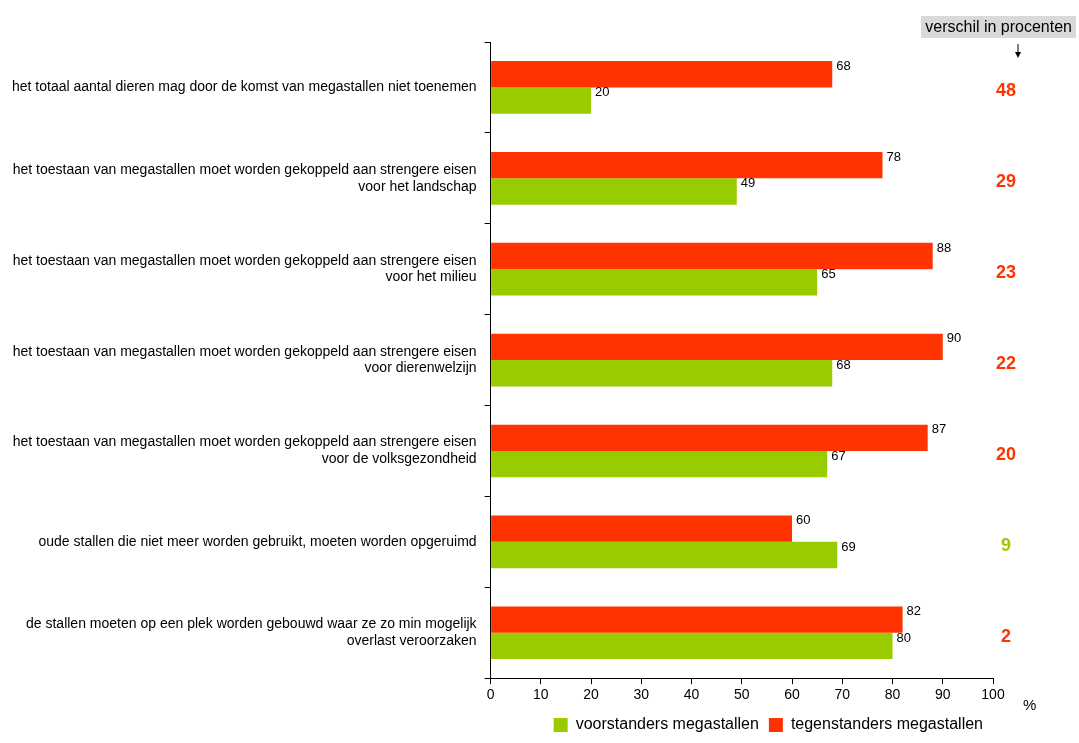  What do you see at coordinates (1006, 635) in the screenshot?
I see `text: 2` at bounding box center [1006, 635].